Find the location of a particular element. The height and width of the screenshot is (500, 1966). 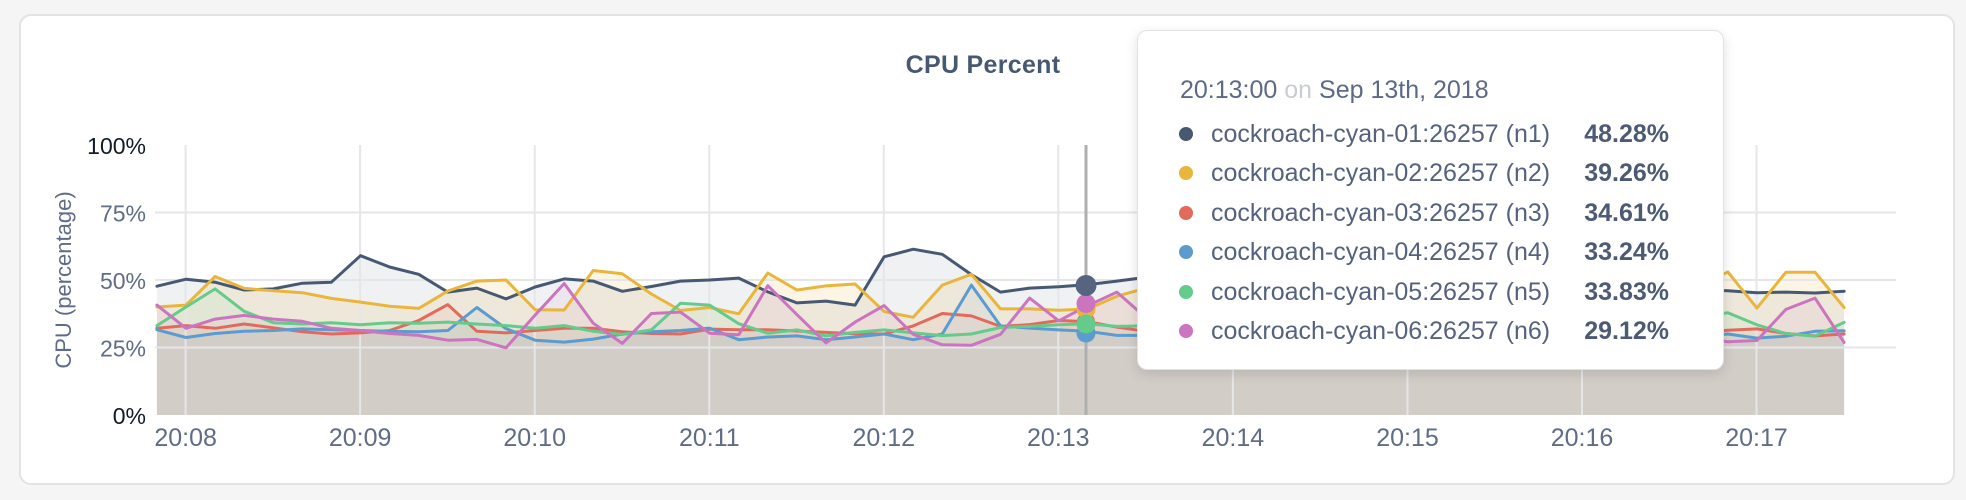

svg-text: 25% is located at coordinates (123, 349).